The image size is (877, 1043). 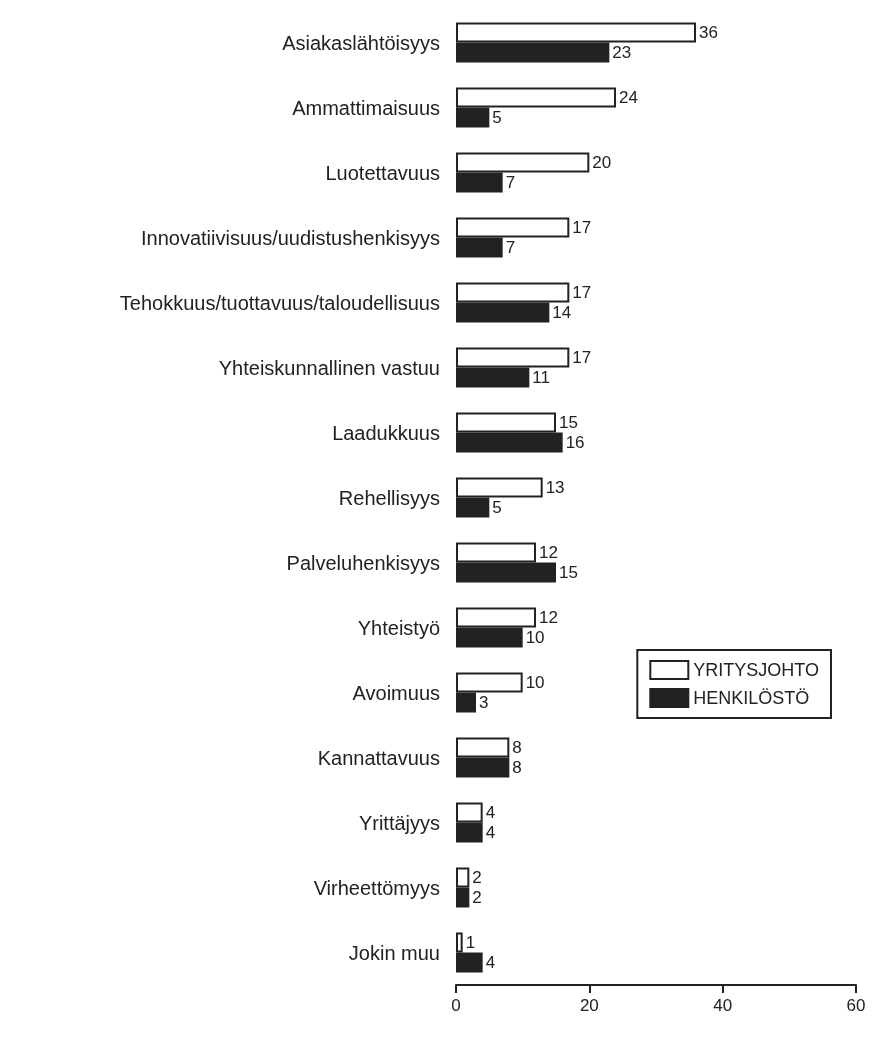 I want to click on y-tick-label: Avoimuus, so click(x=396, y=692).